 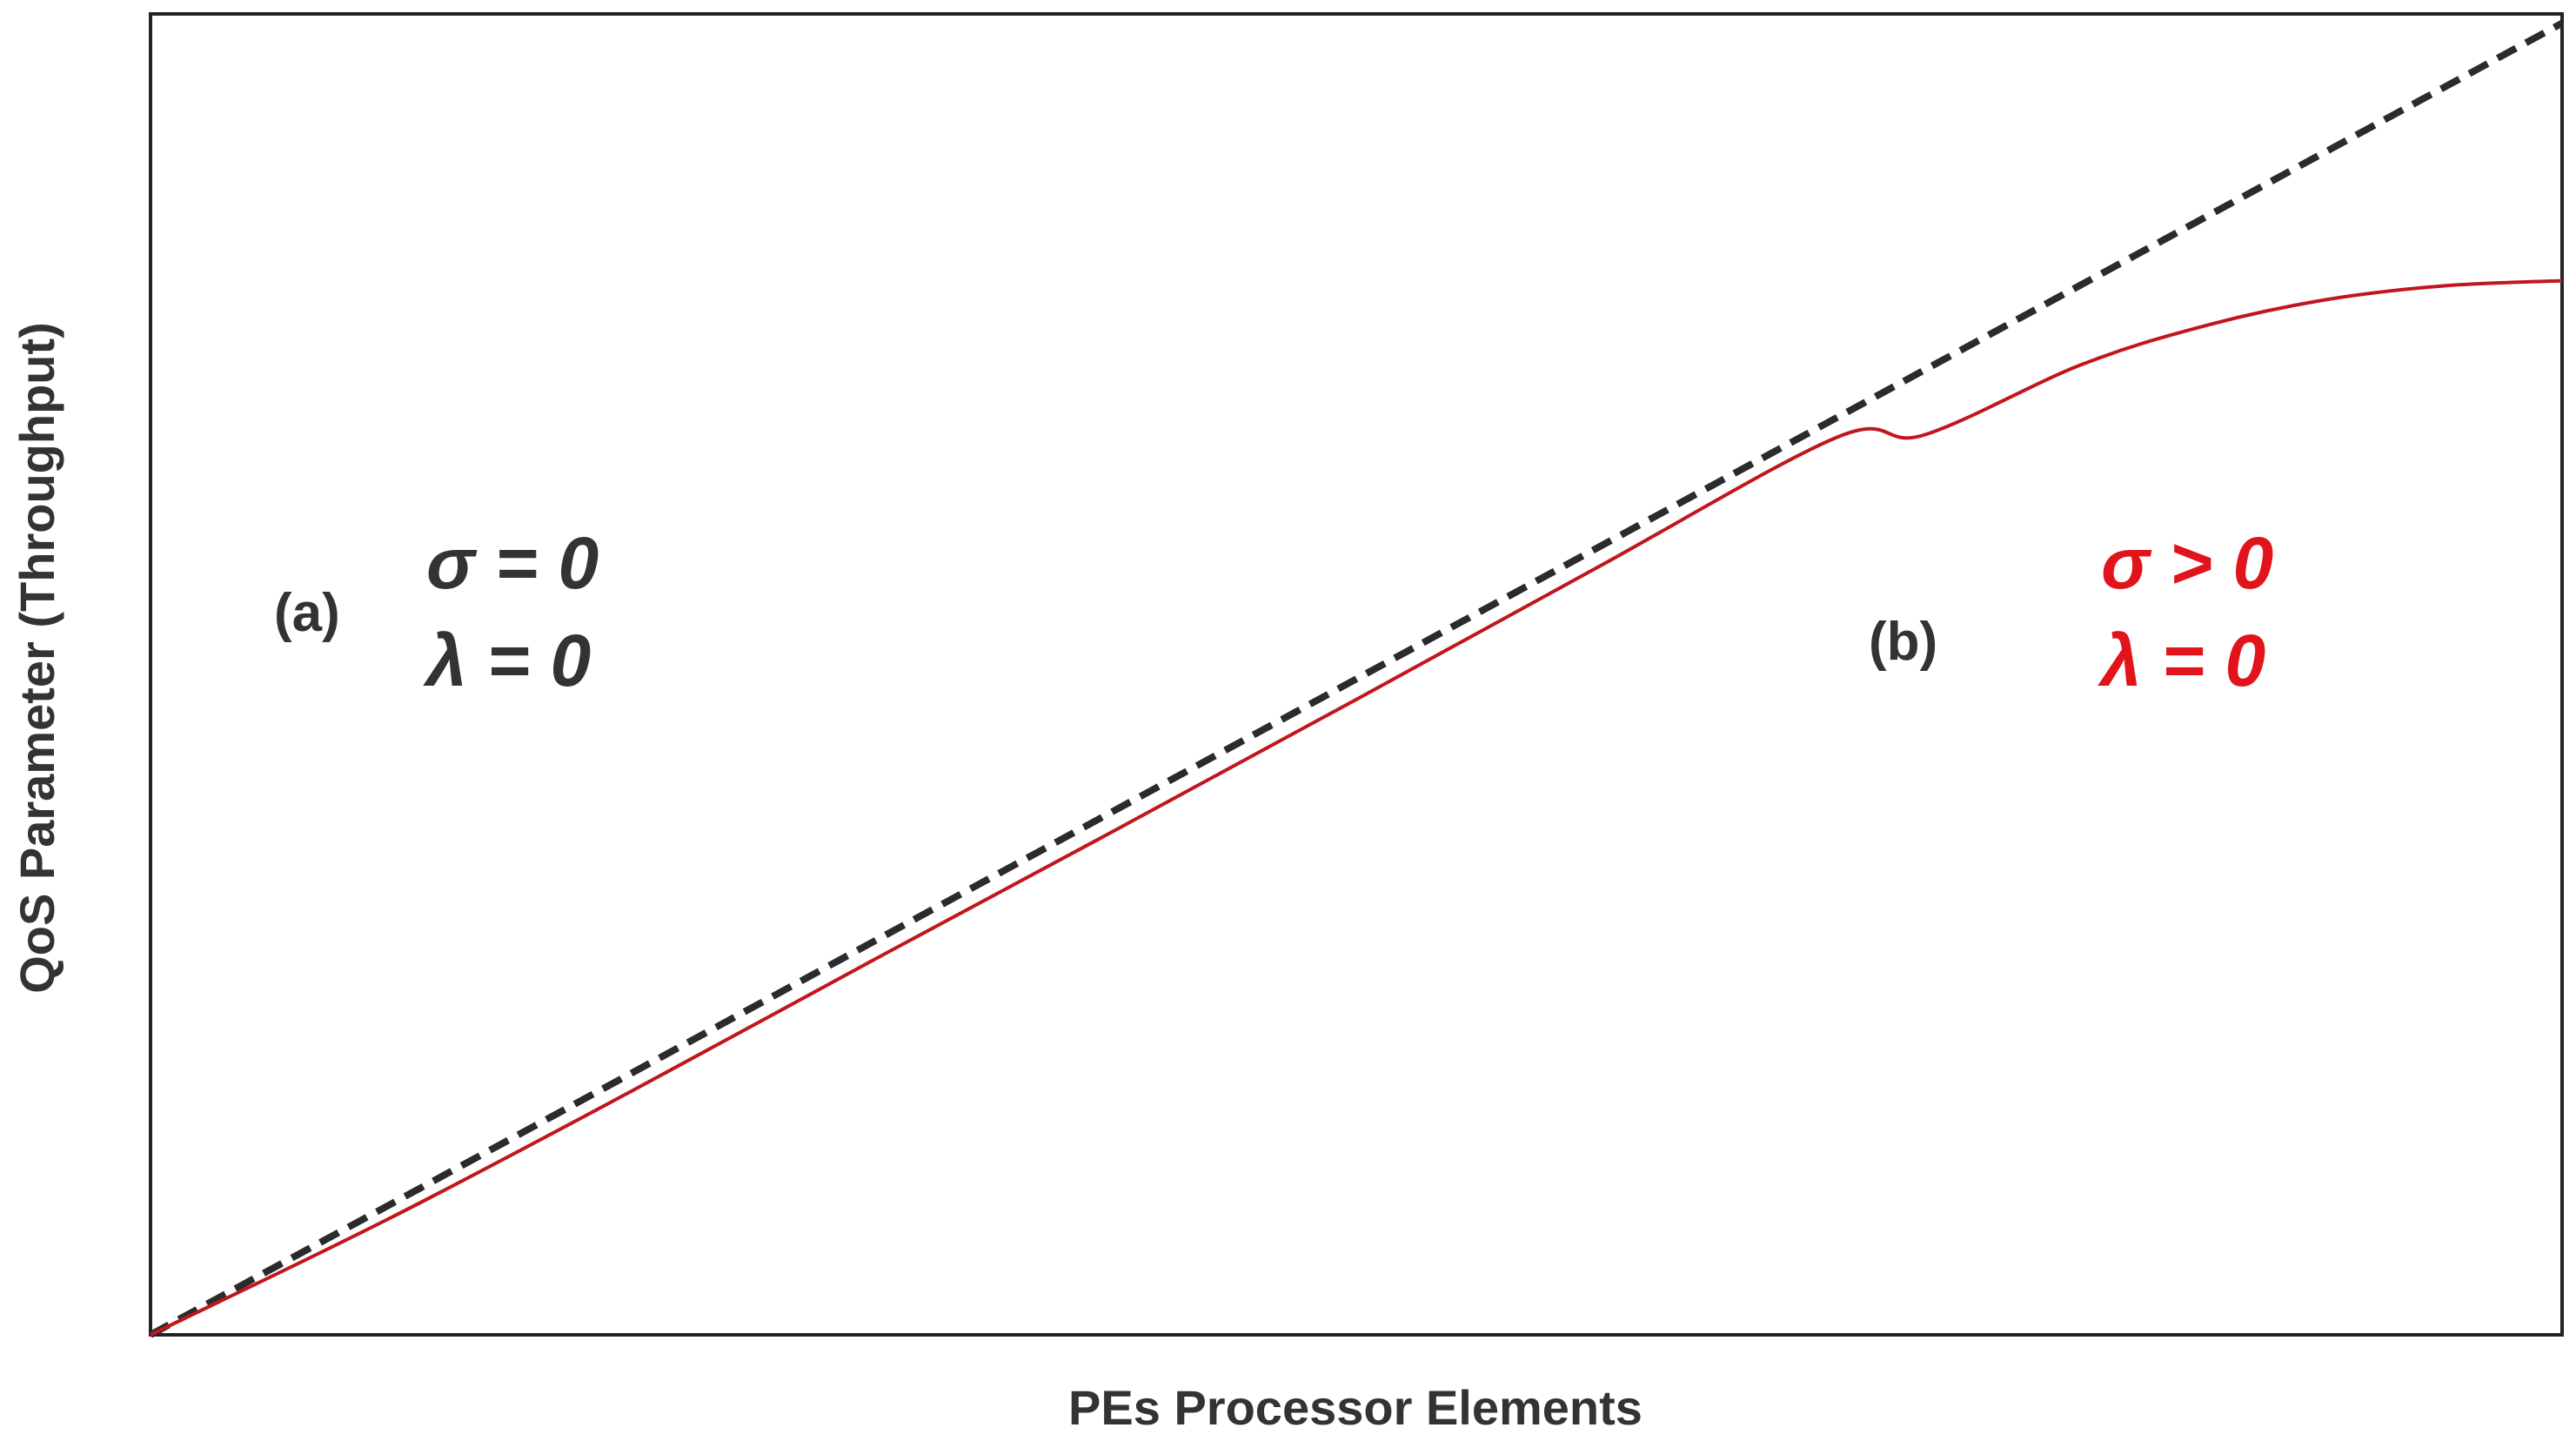 I want to click on y-axis-label: QoS Parameter (Throughput), so click(x=37, y=658).